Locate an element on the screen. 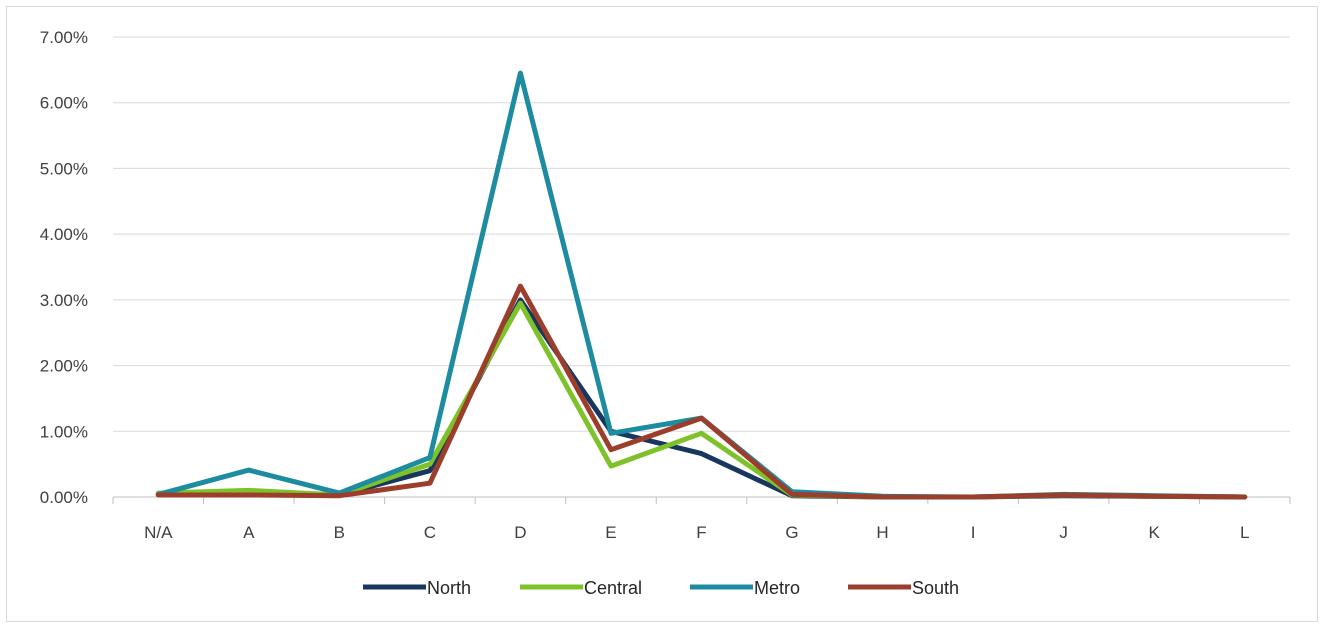 The image size is (1322, 628). x-tick-label: K is located at coordinates (1155, 532).